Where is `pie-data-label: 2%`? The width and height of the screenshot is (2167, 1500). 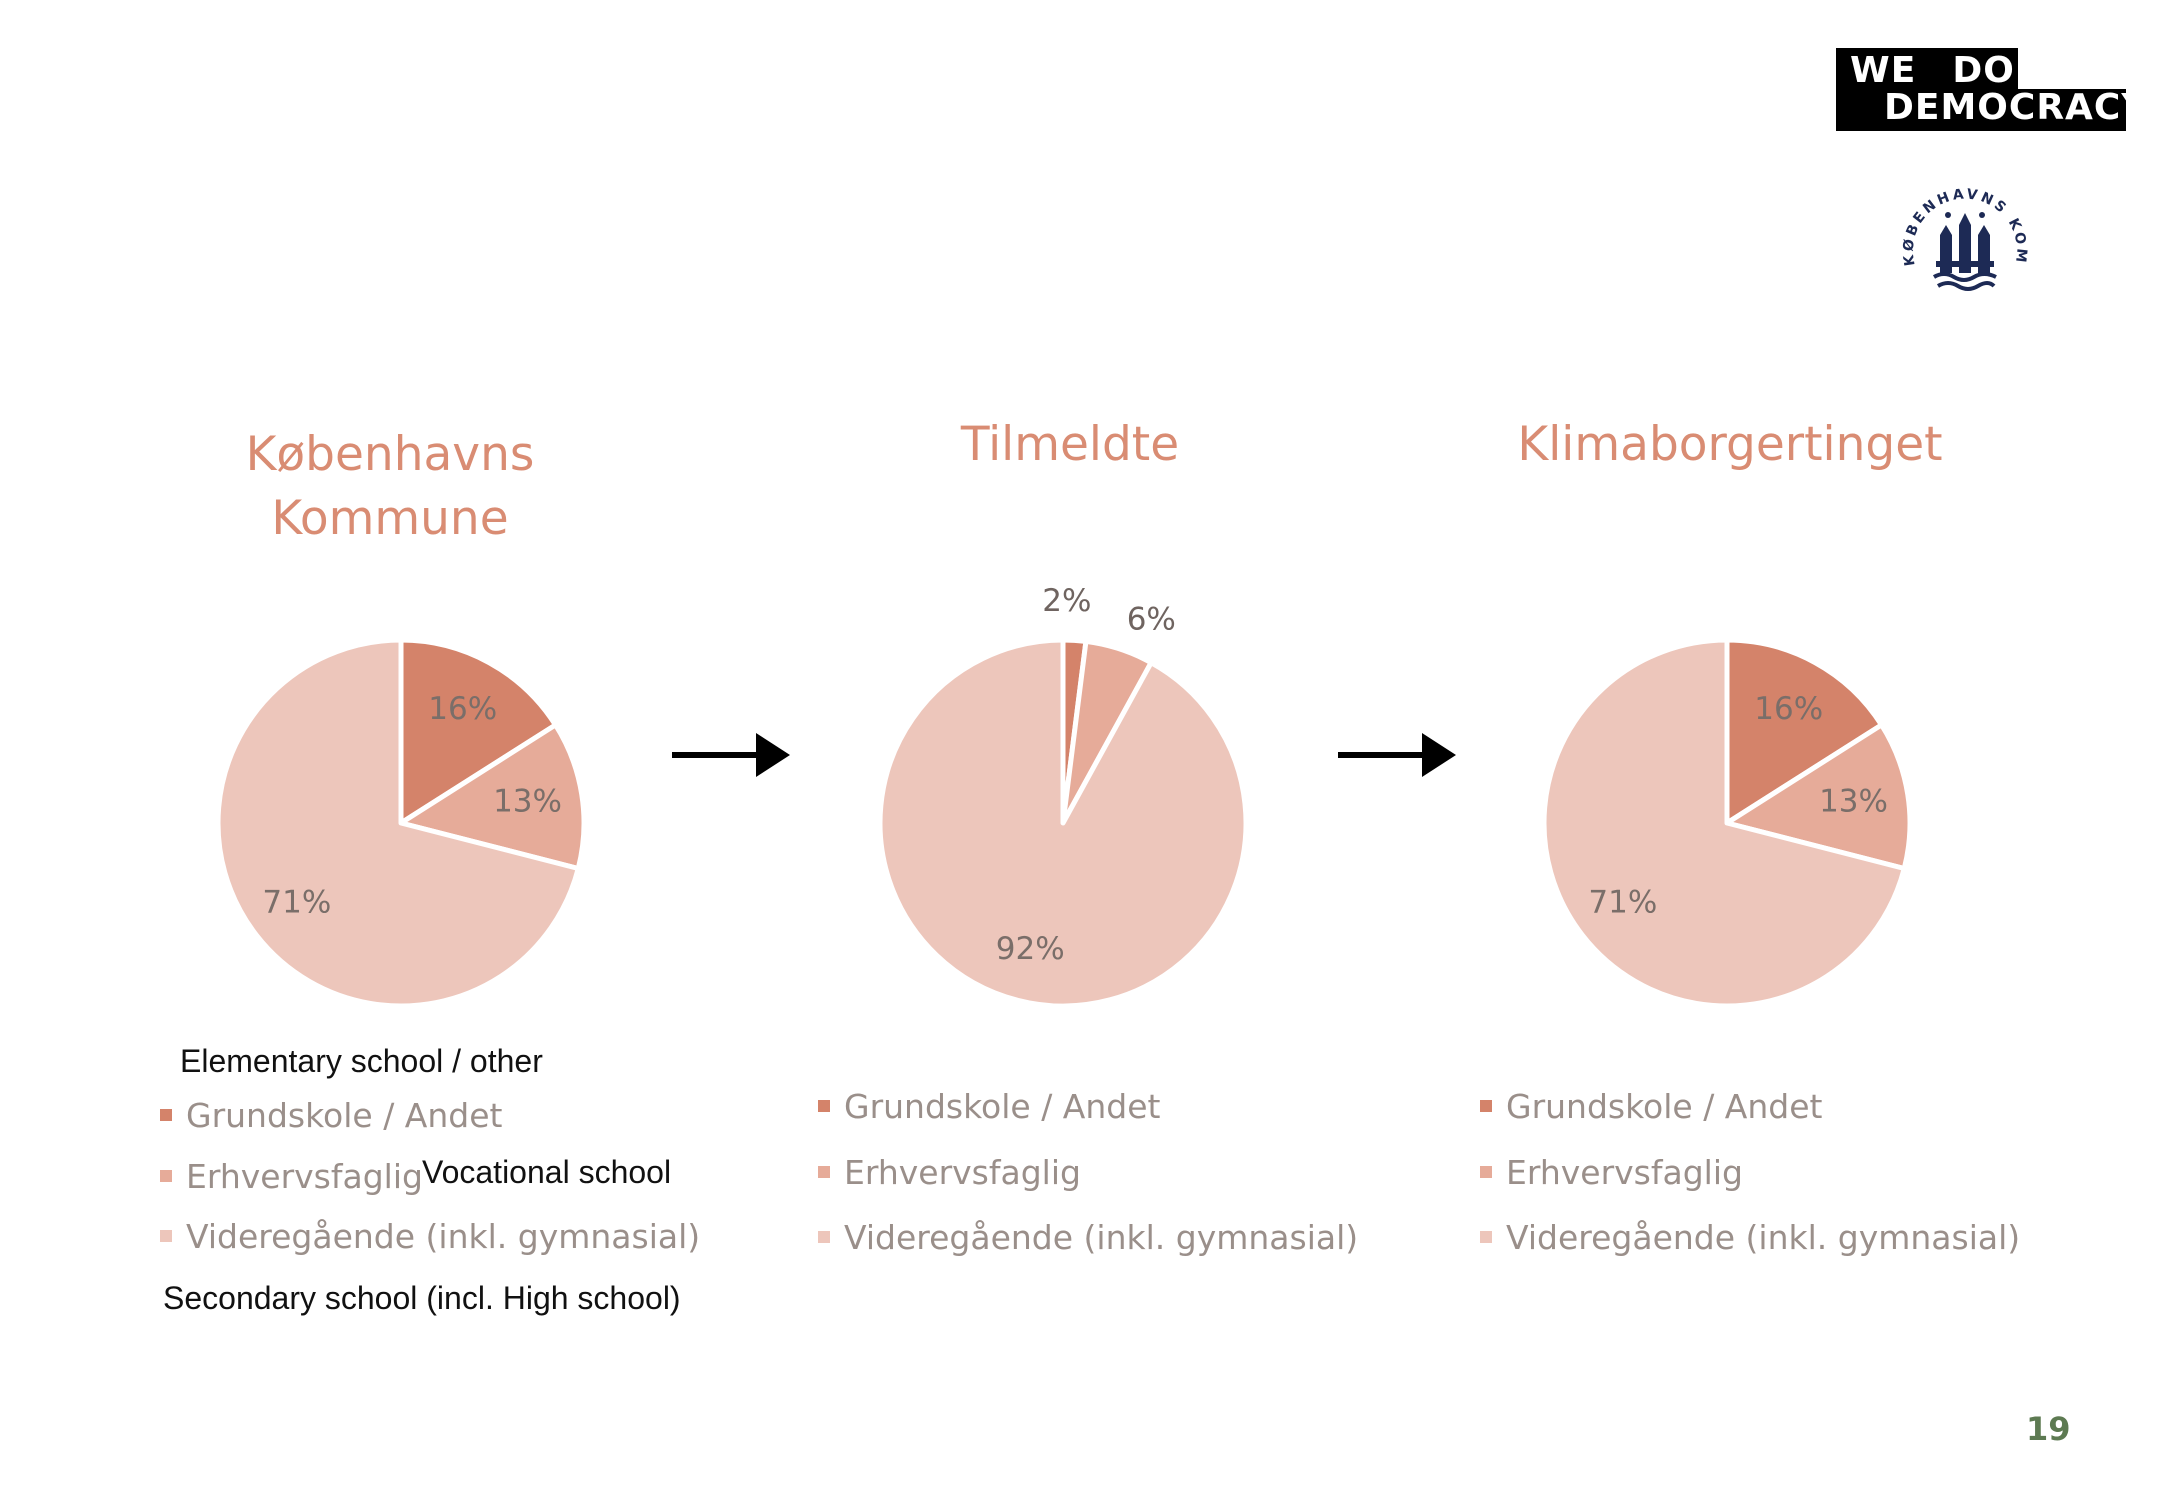
pie-data-label: 2% is located at coordinates (1066, 601).